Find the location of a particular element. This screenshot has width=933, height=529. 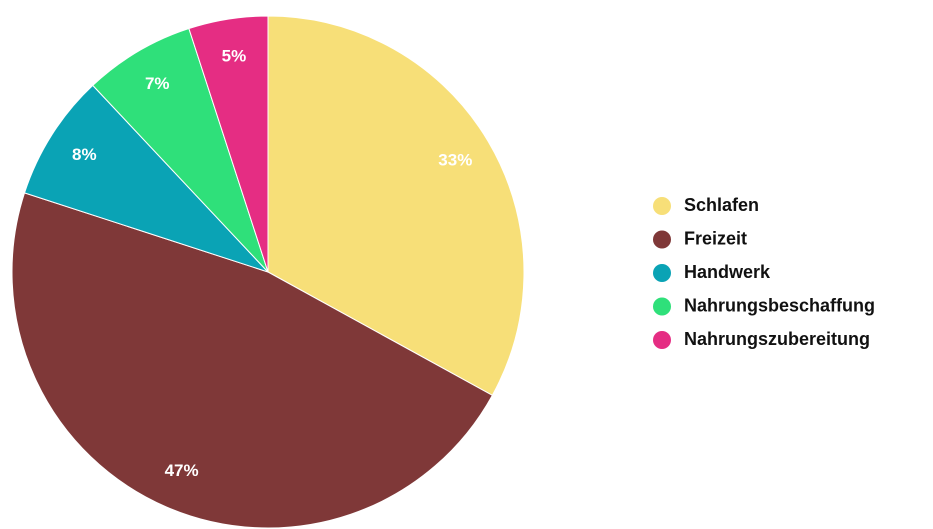

data-label: 7% is located at coordinates (157, 83).